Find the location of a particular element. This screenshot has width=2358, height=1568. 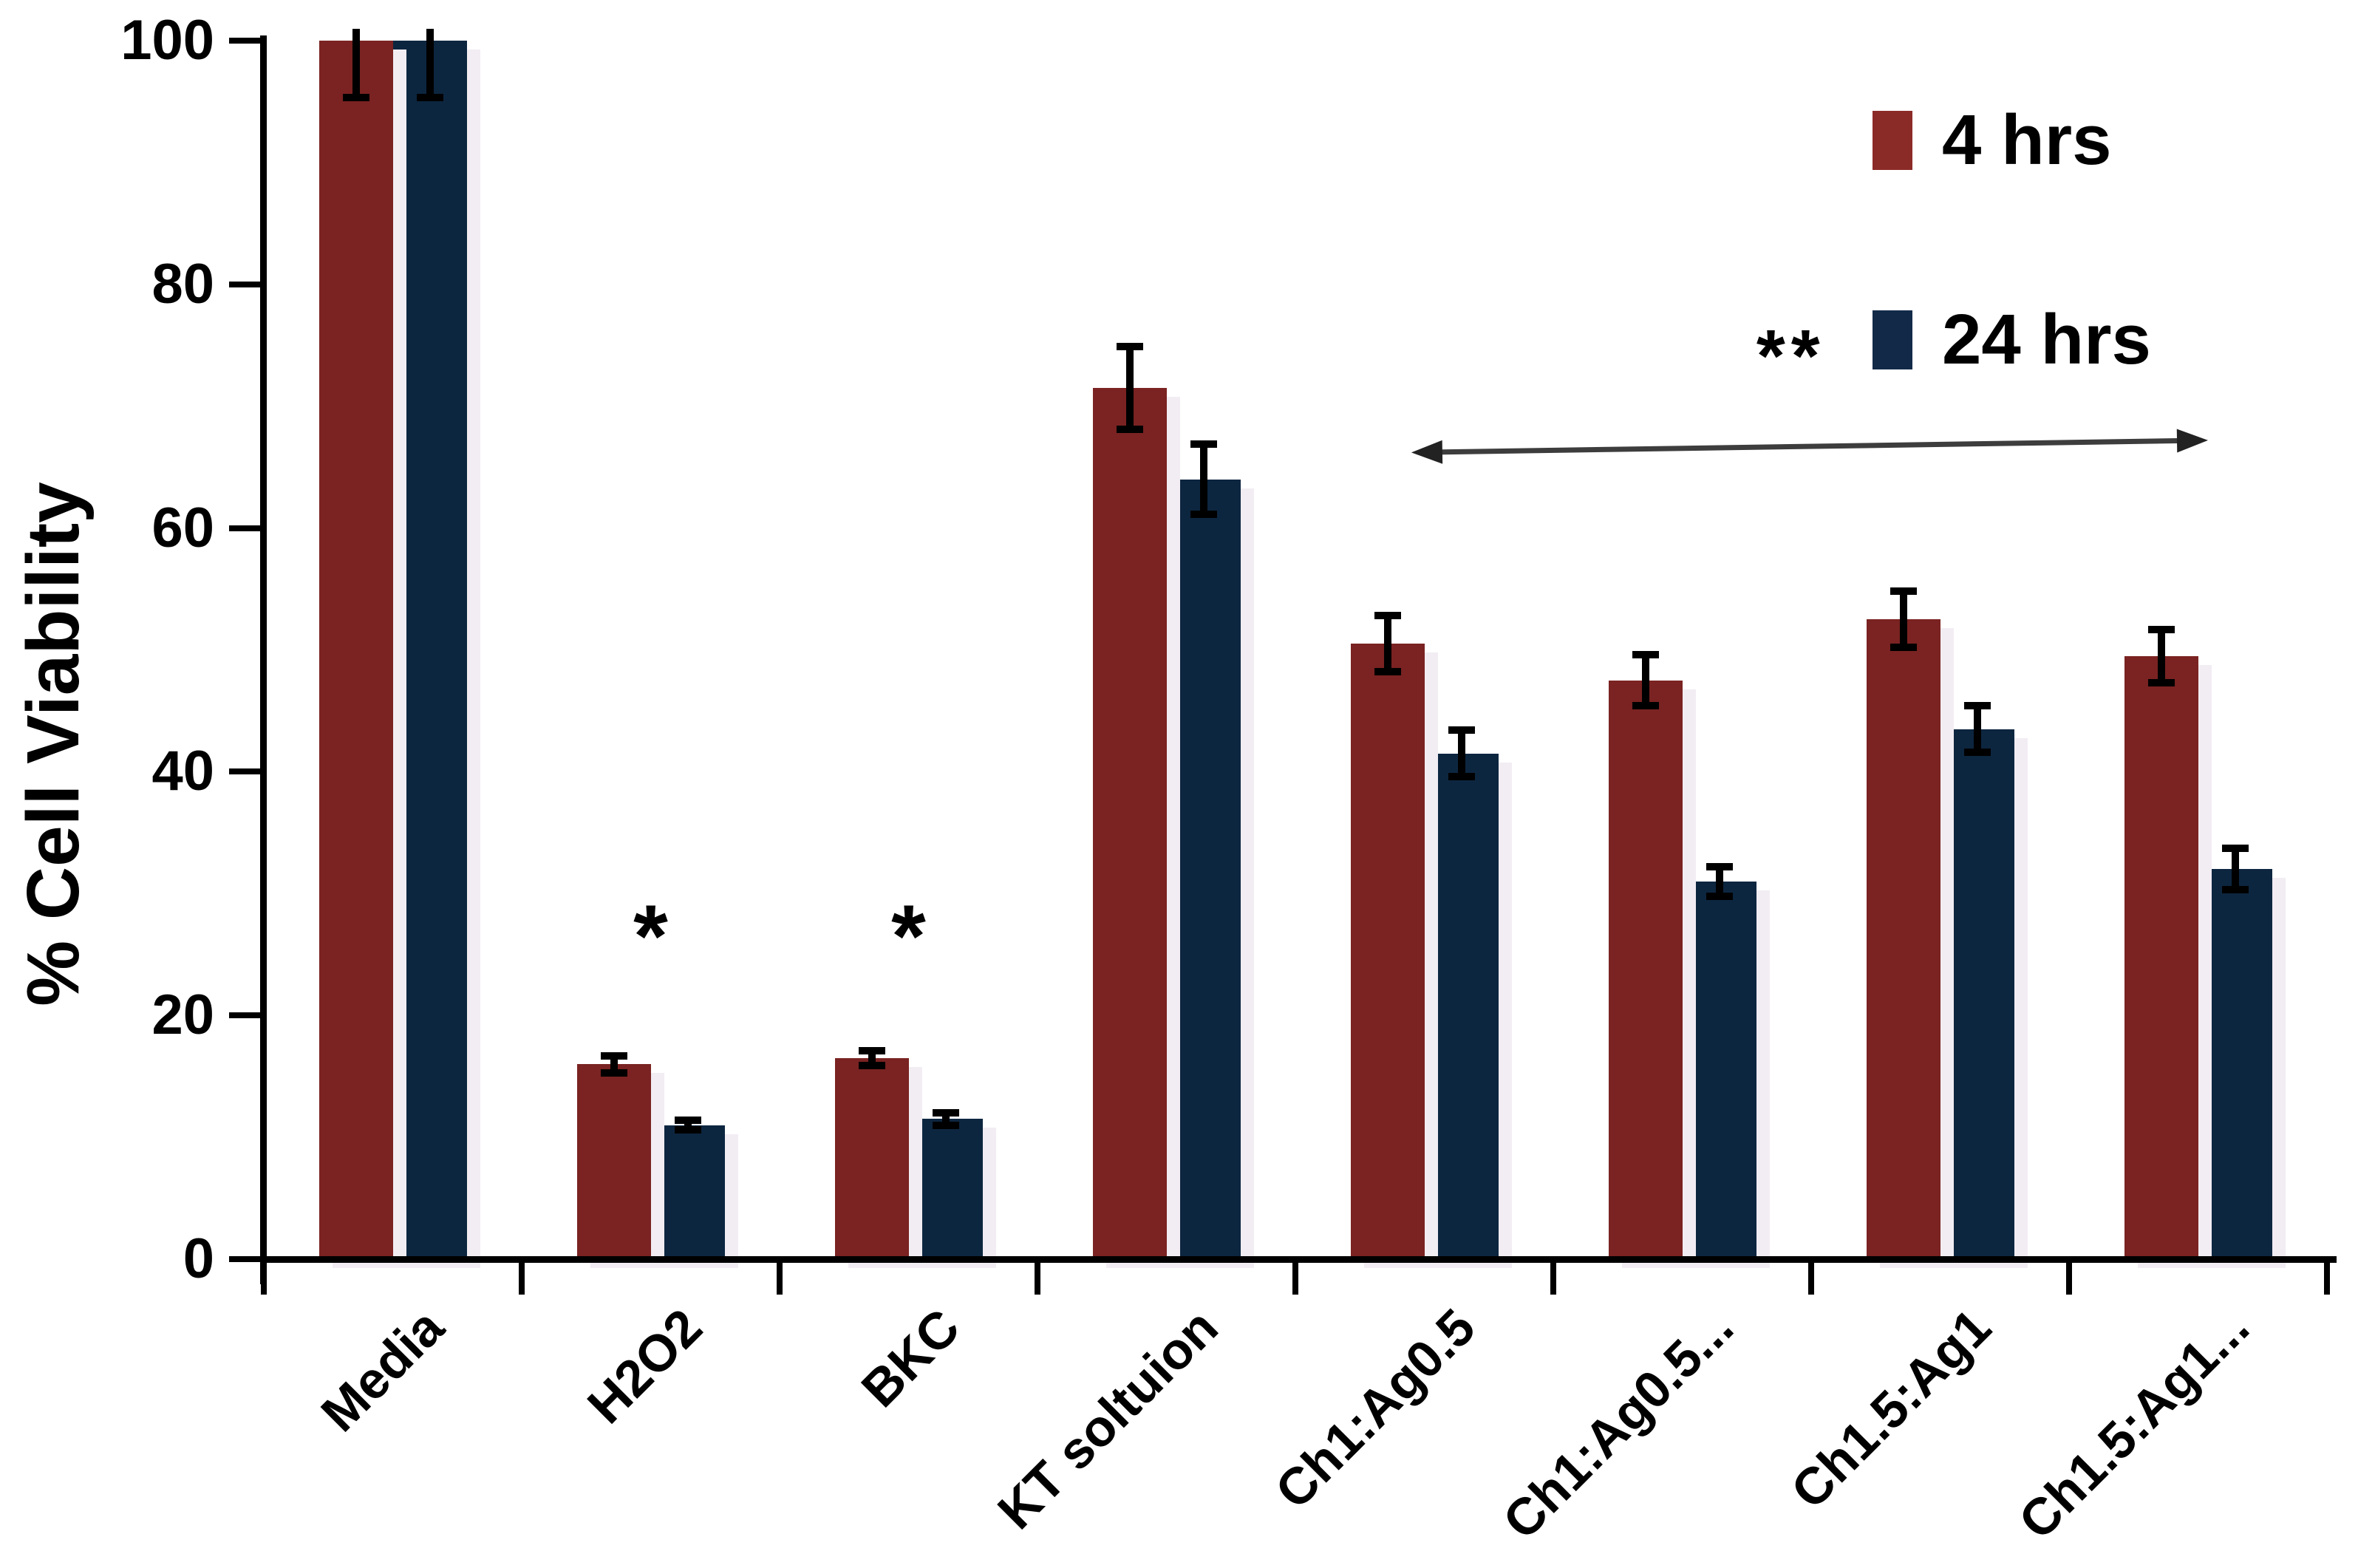

bar-4hrs-Ch1.5:Ag1 is located at coordinates (1903, 939).